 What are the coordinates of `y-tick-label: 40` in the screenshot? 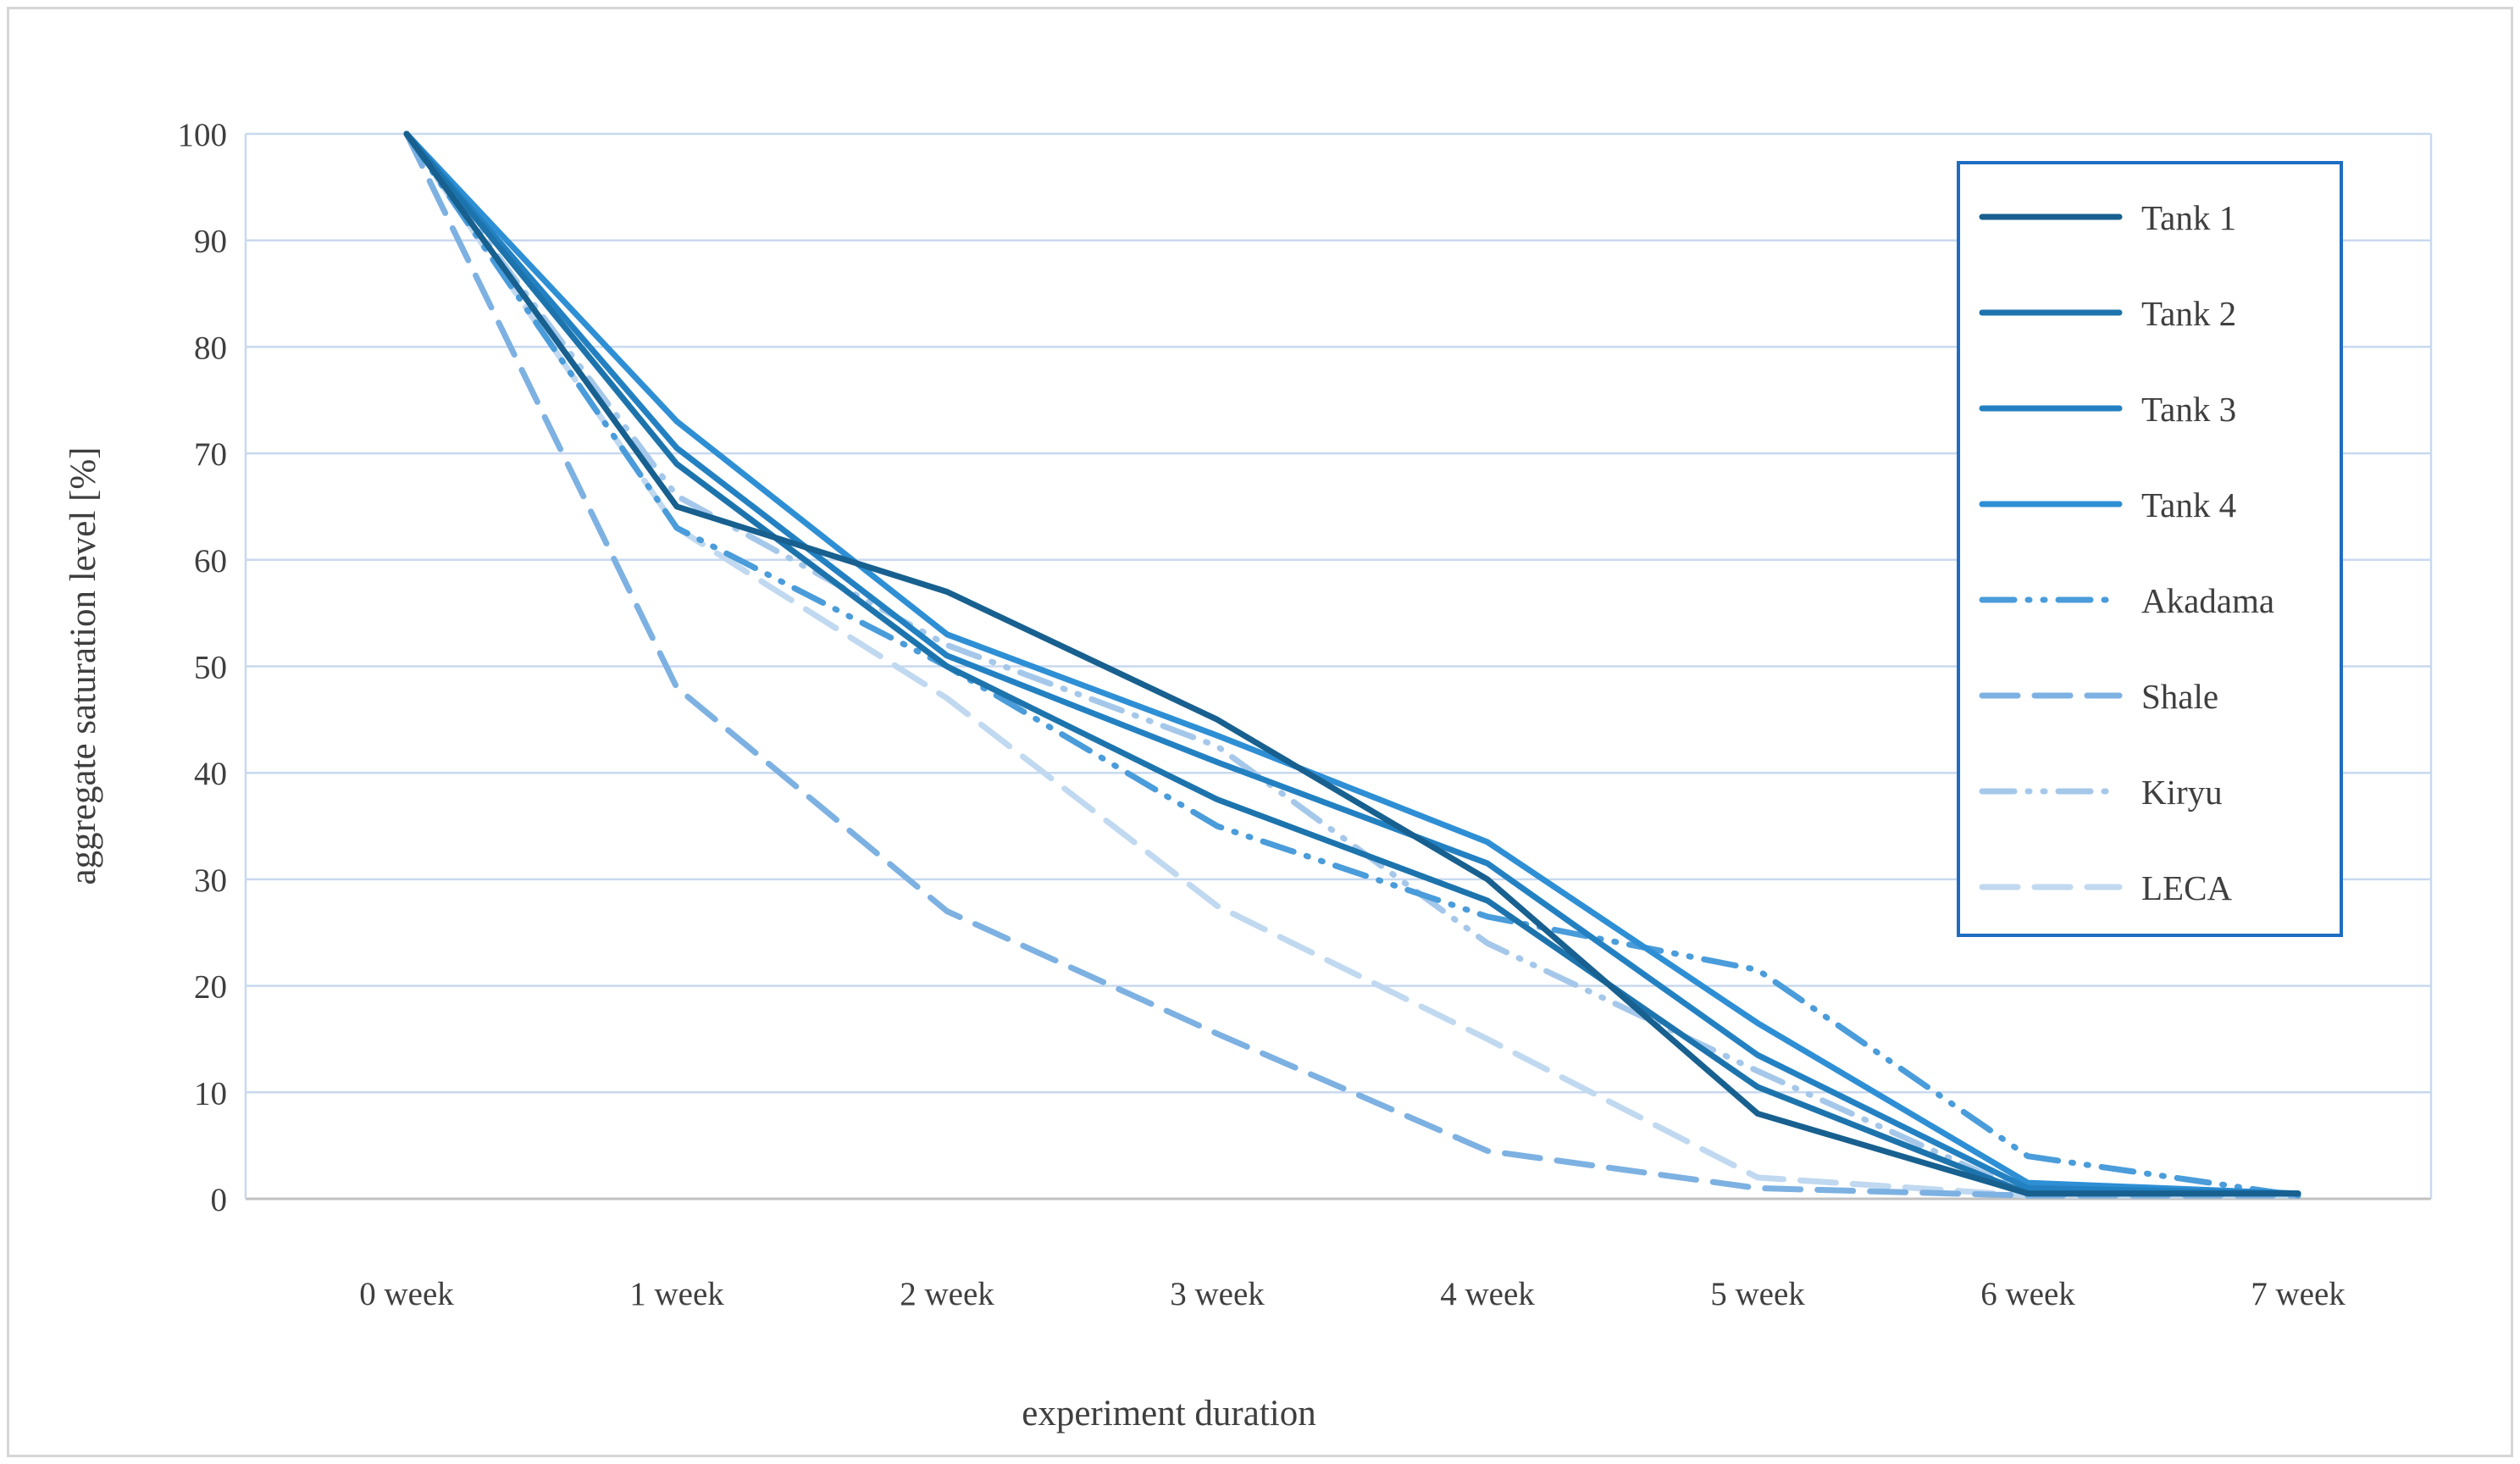 It's located at (210, 774).